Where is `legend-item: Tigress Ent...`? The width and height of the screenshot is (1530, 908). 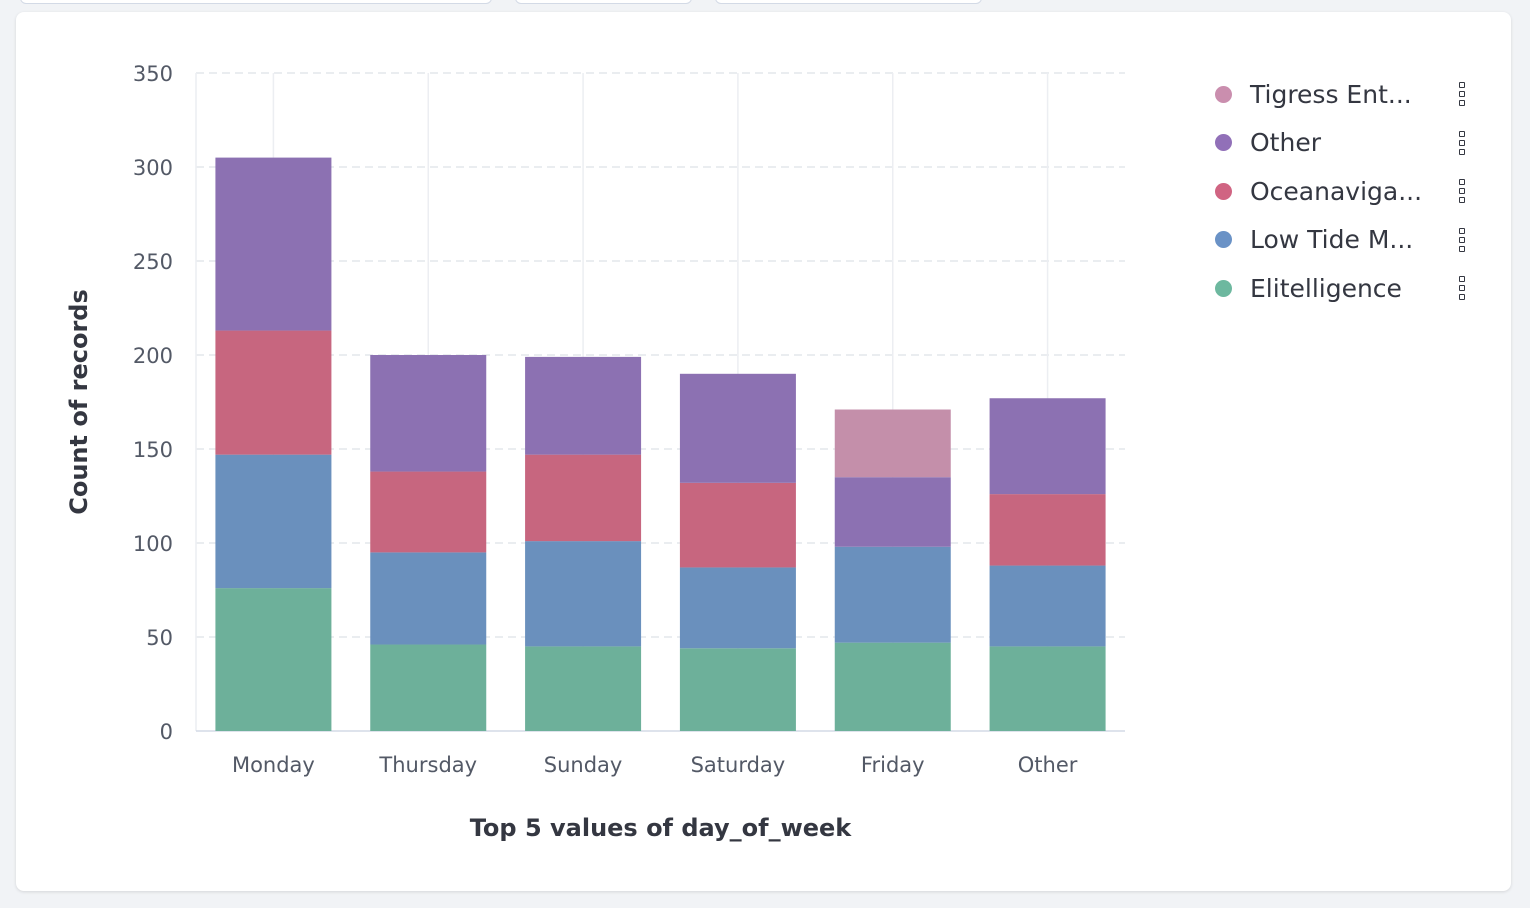
legend-item: Tigress Ent... is located at coordinates (1340, 94).